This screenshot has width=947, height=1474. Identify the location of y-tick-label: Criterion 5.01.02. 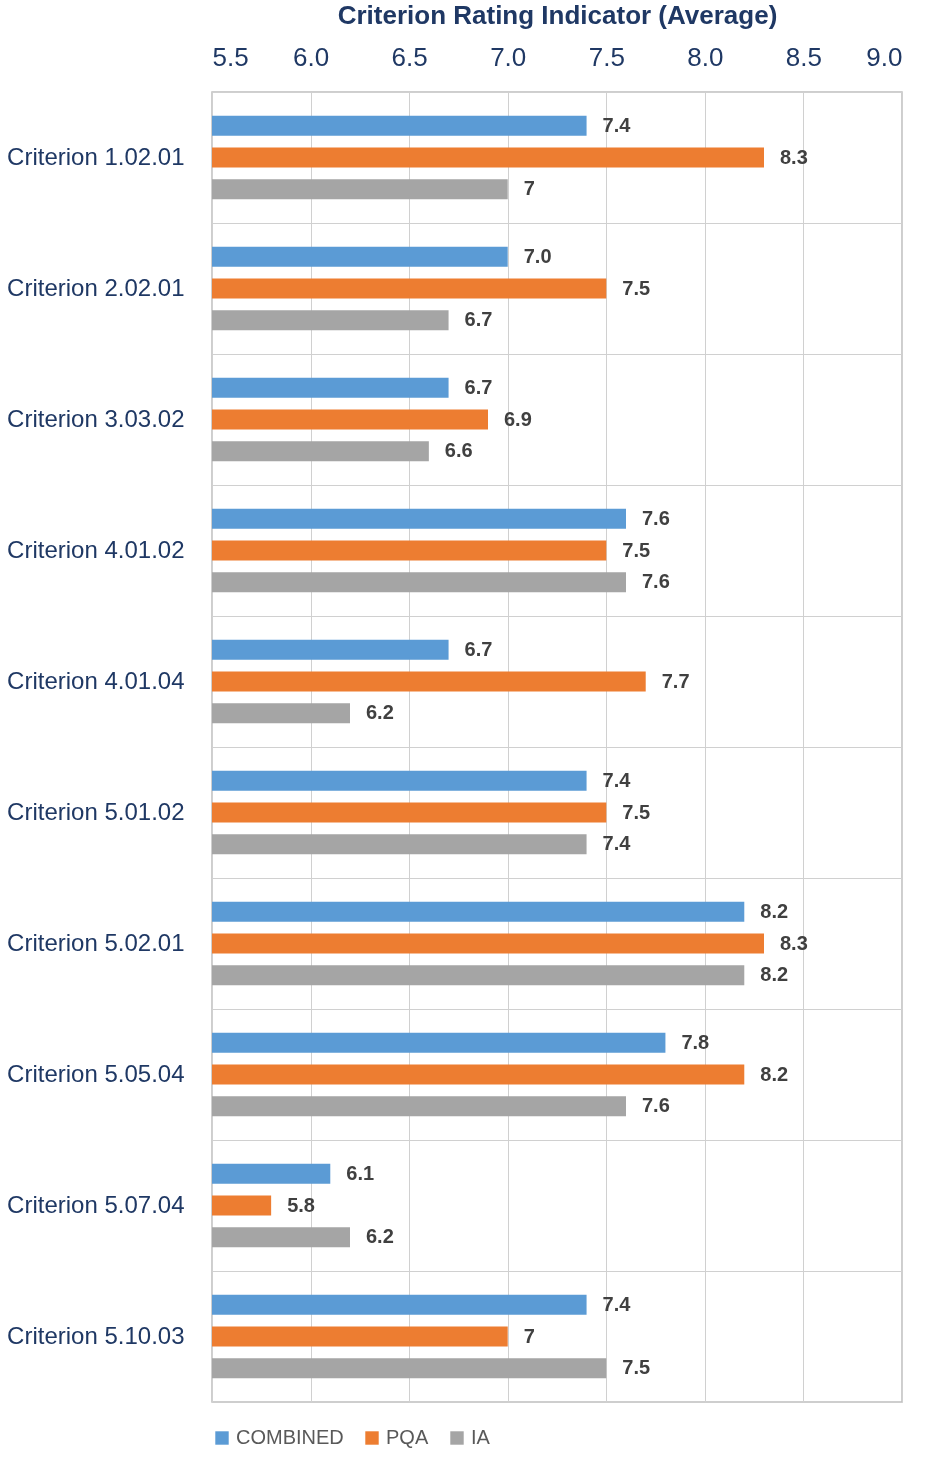
(96, 811).